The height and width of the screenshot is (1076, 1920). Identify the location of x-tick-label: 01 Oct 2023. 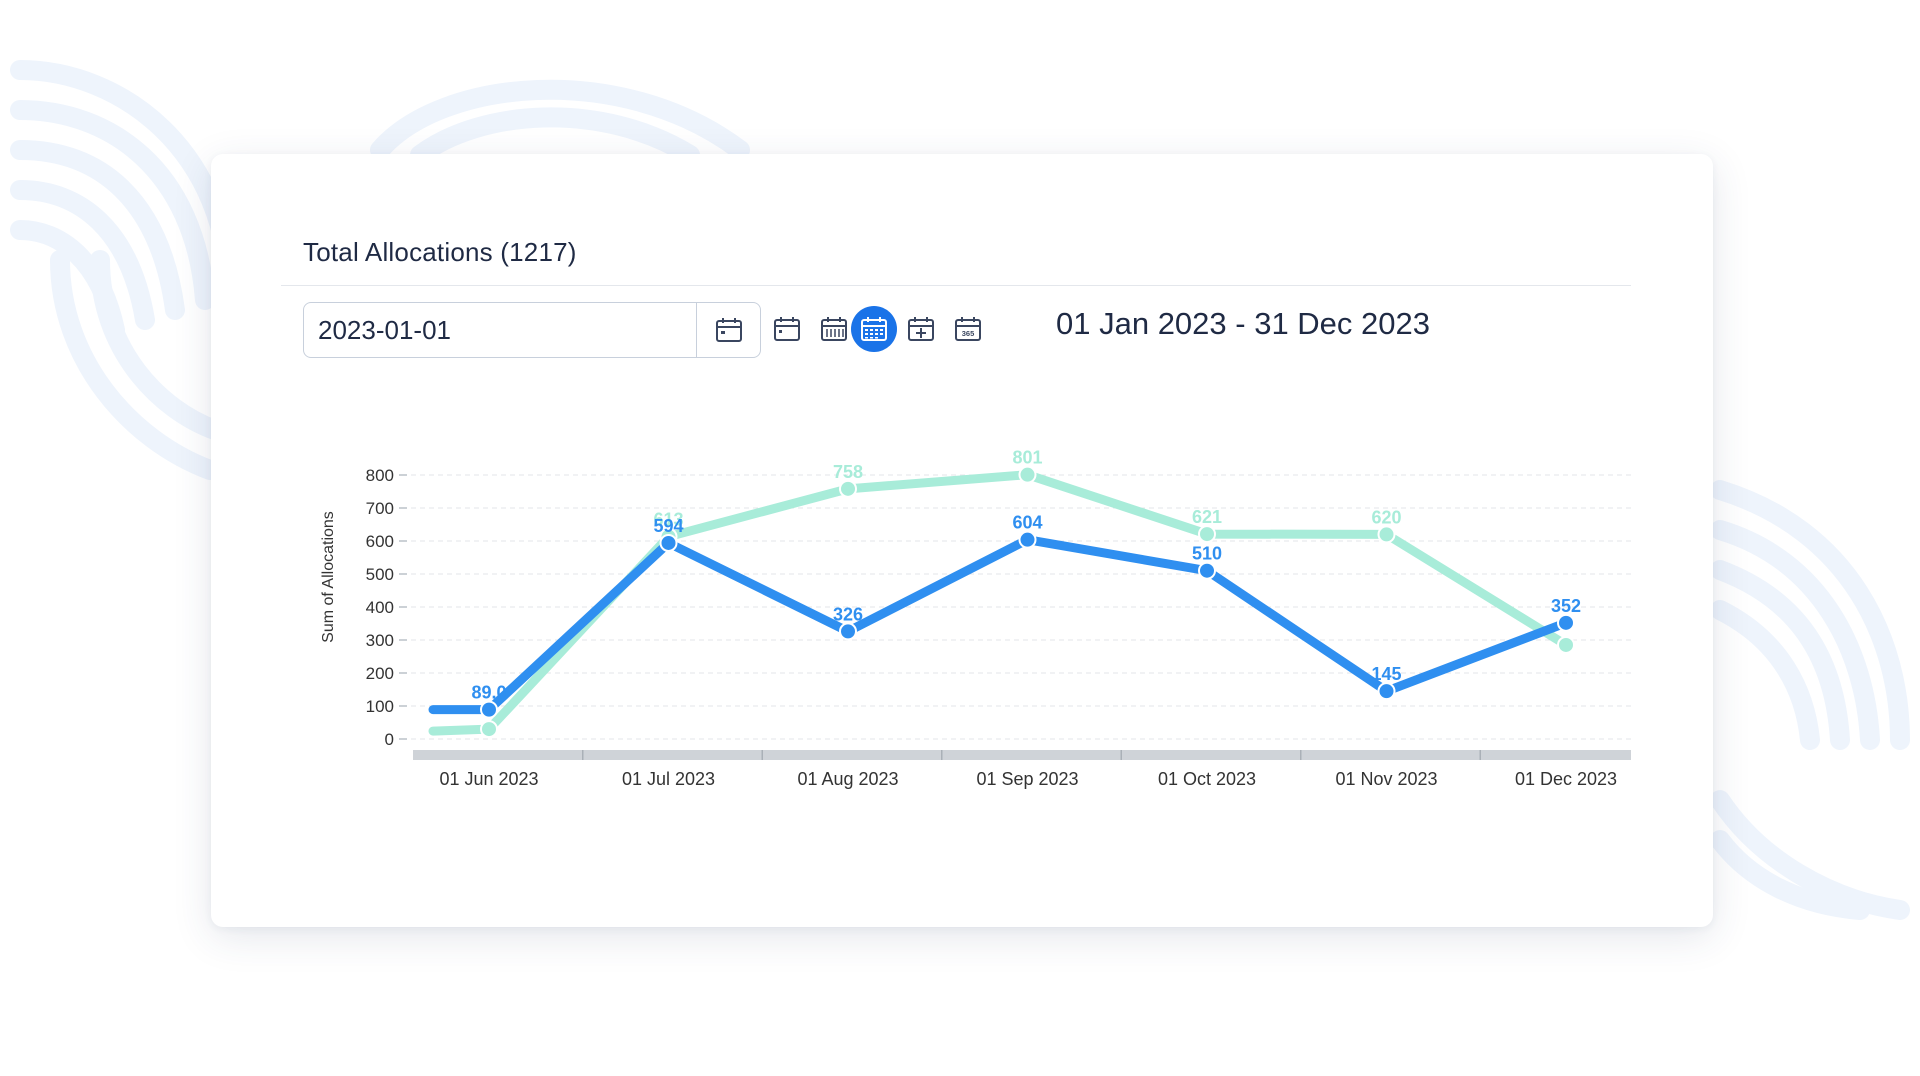
(1207, 779).